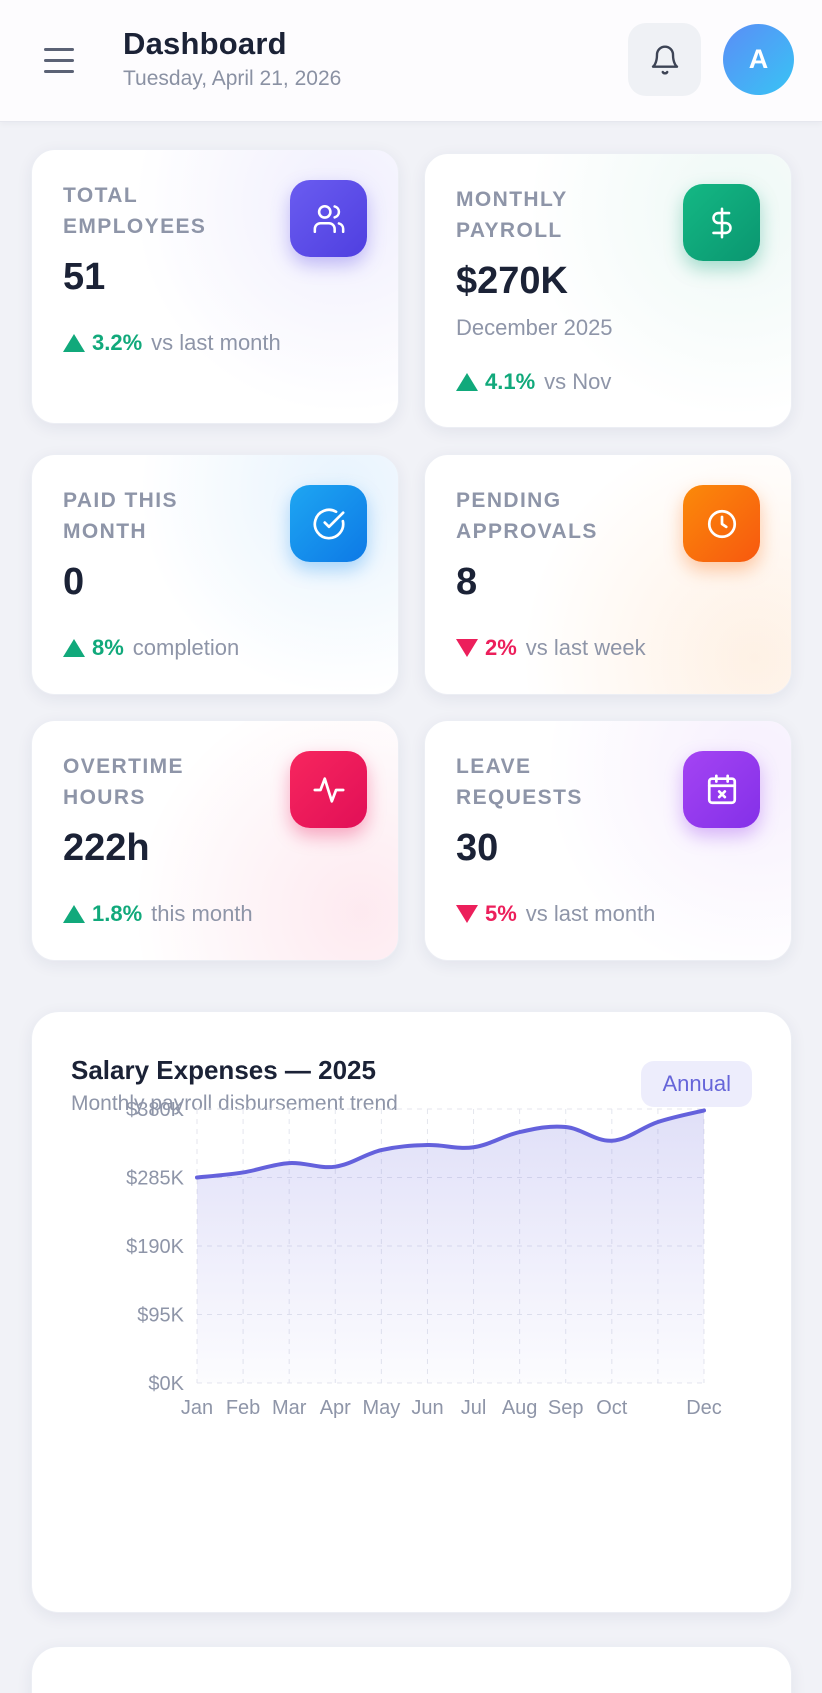  What do you see at coordinates (215, 574) in the screenshot?
I see `stat-card-paid-this-month: PAID THIS MONTH 0 8% completion` at bounding box center [215, 574].